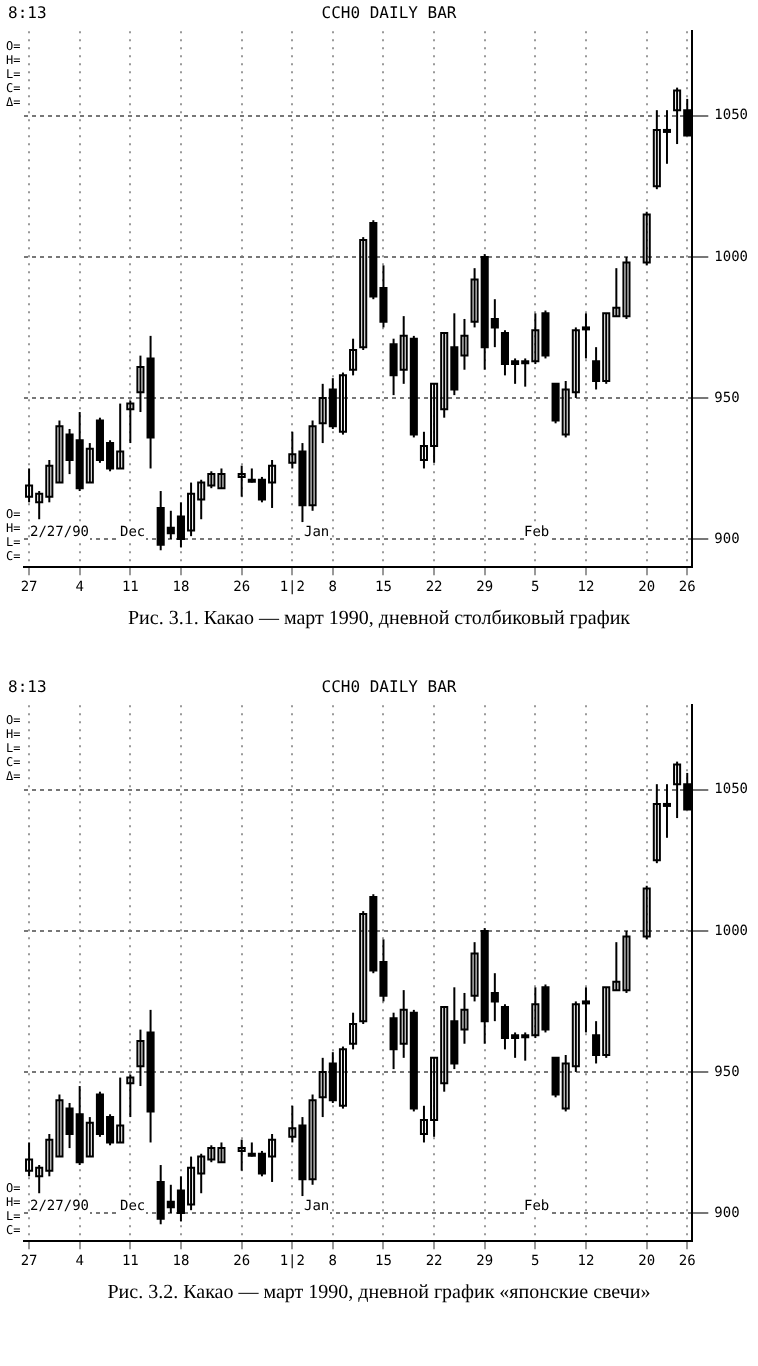 The width and height of the screenshot is (758, 1366). What do you see at coordinates (379, 1294) in the screenshot?
I see `text: Рис. 3.2. Какао — март 1990, дневной график «японские свечи»` at bounding box center [379, 1294].